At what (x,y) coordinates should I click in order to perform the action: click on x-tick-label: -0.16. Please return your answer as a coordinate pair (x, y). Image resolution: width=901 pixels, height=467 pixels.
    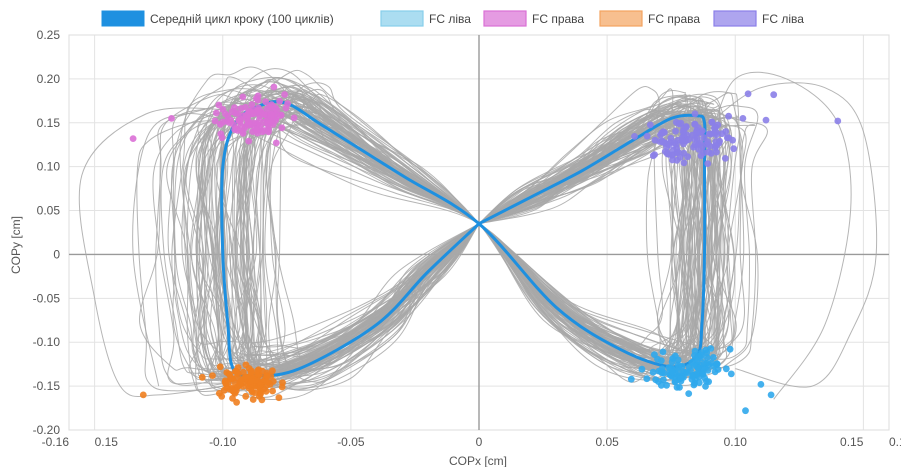
    Looking at the image, I should click on (56, 442).